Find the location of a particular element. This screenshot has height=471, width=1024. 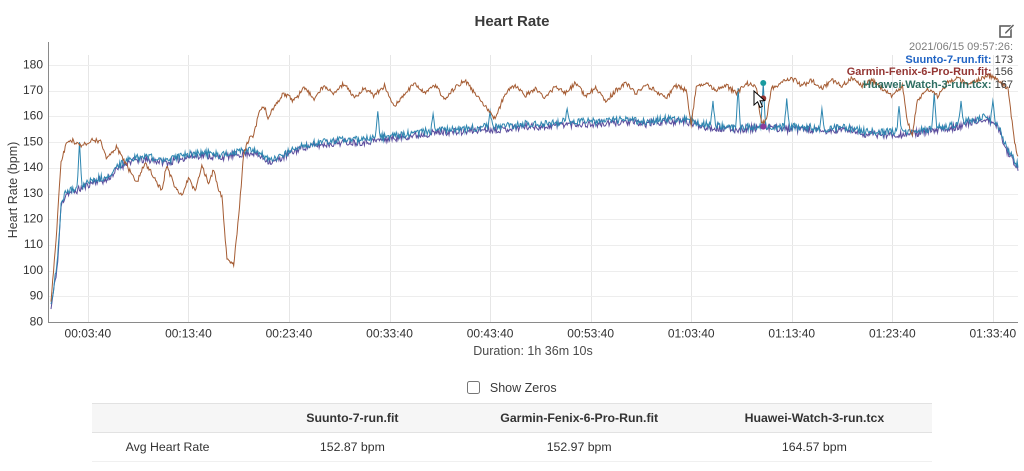

show-zeros-checkbox is located at coordinates (474, 387).